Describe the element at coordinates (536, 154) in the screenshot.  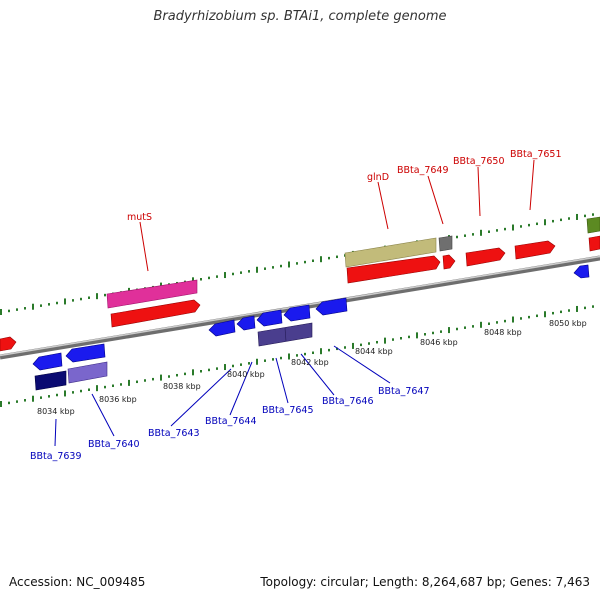
I see `label-BBta_7651: BBta_7651` at that location.